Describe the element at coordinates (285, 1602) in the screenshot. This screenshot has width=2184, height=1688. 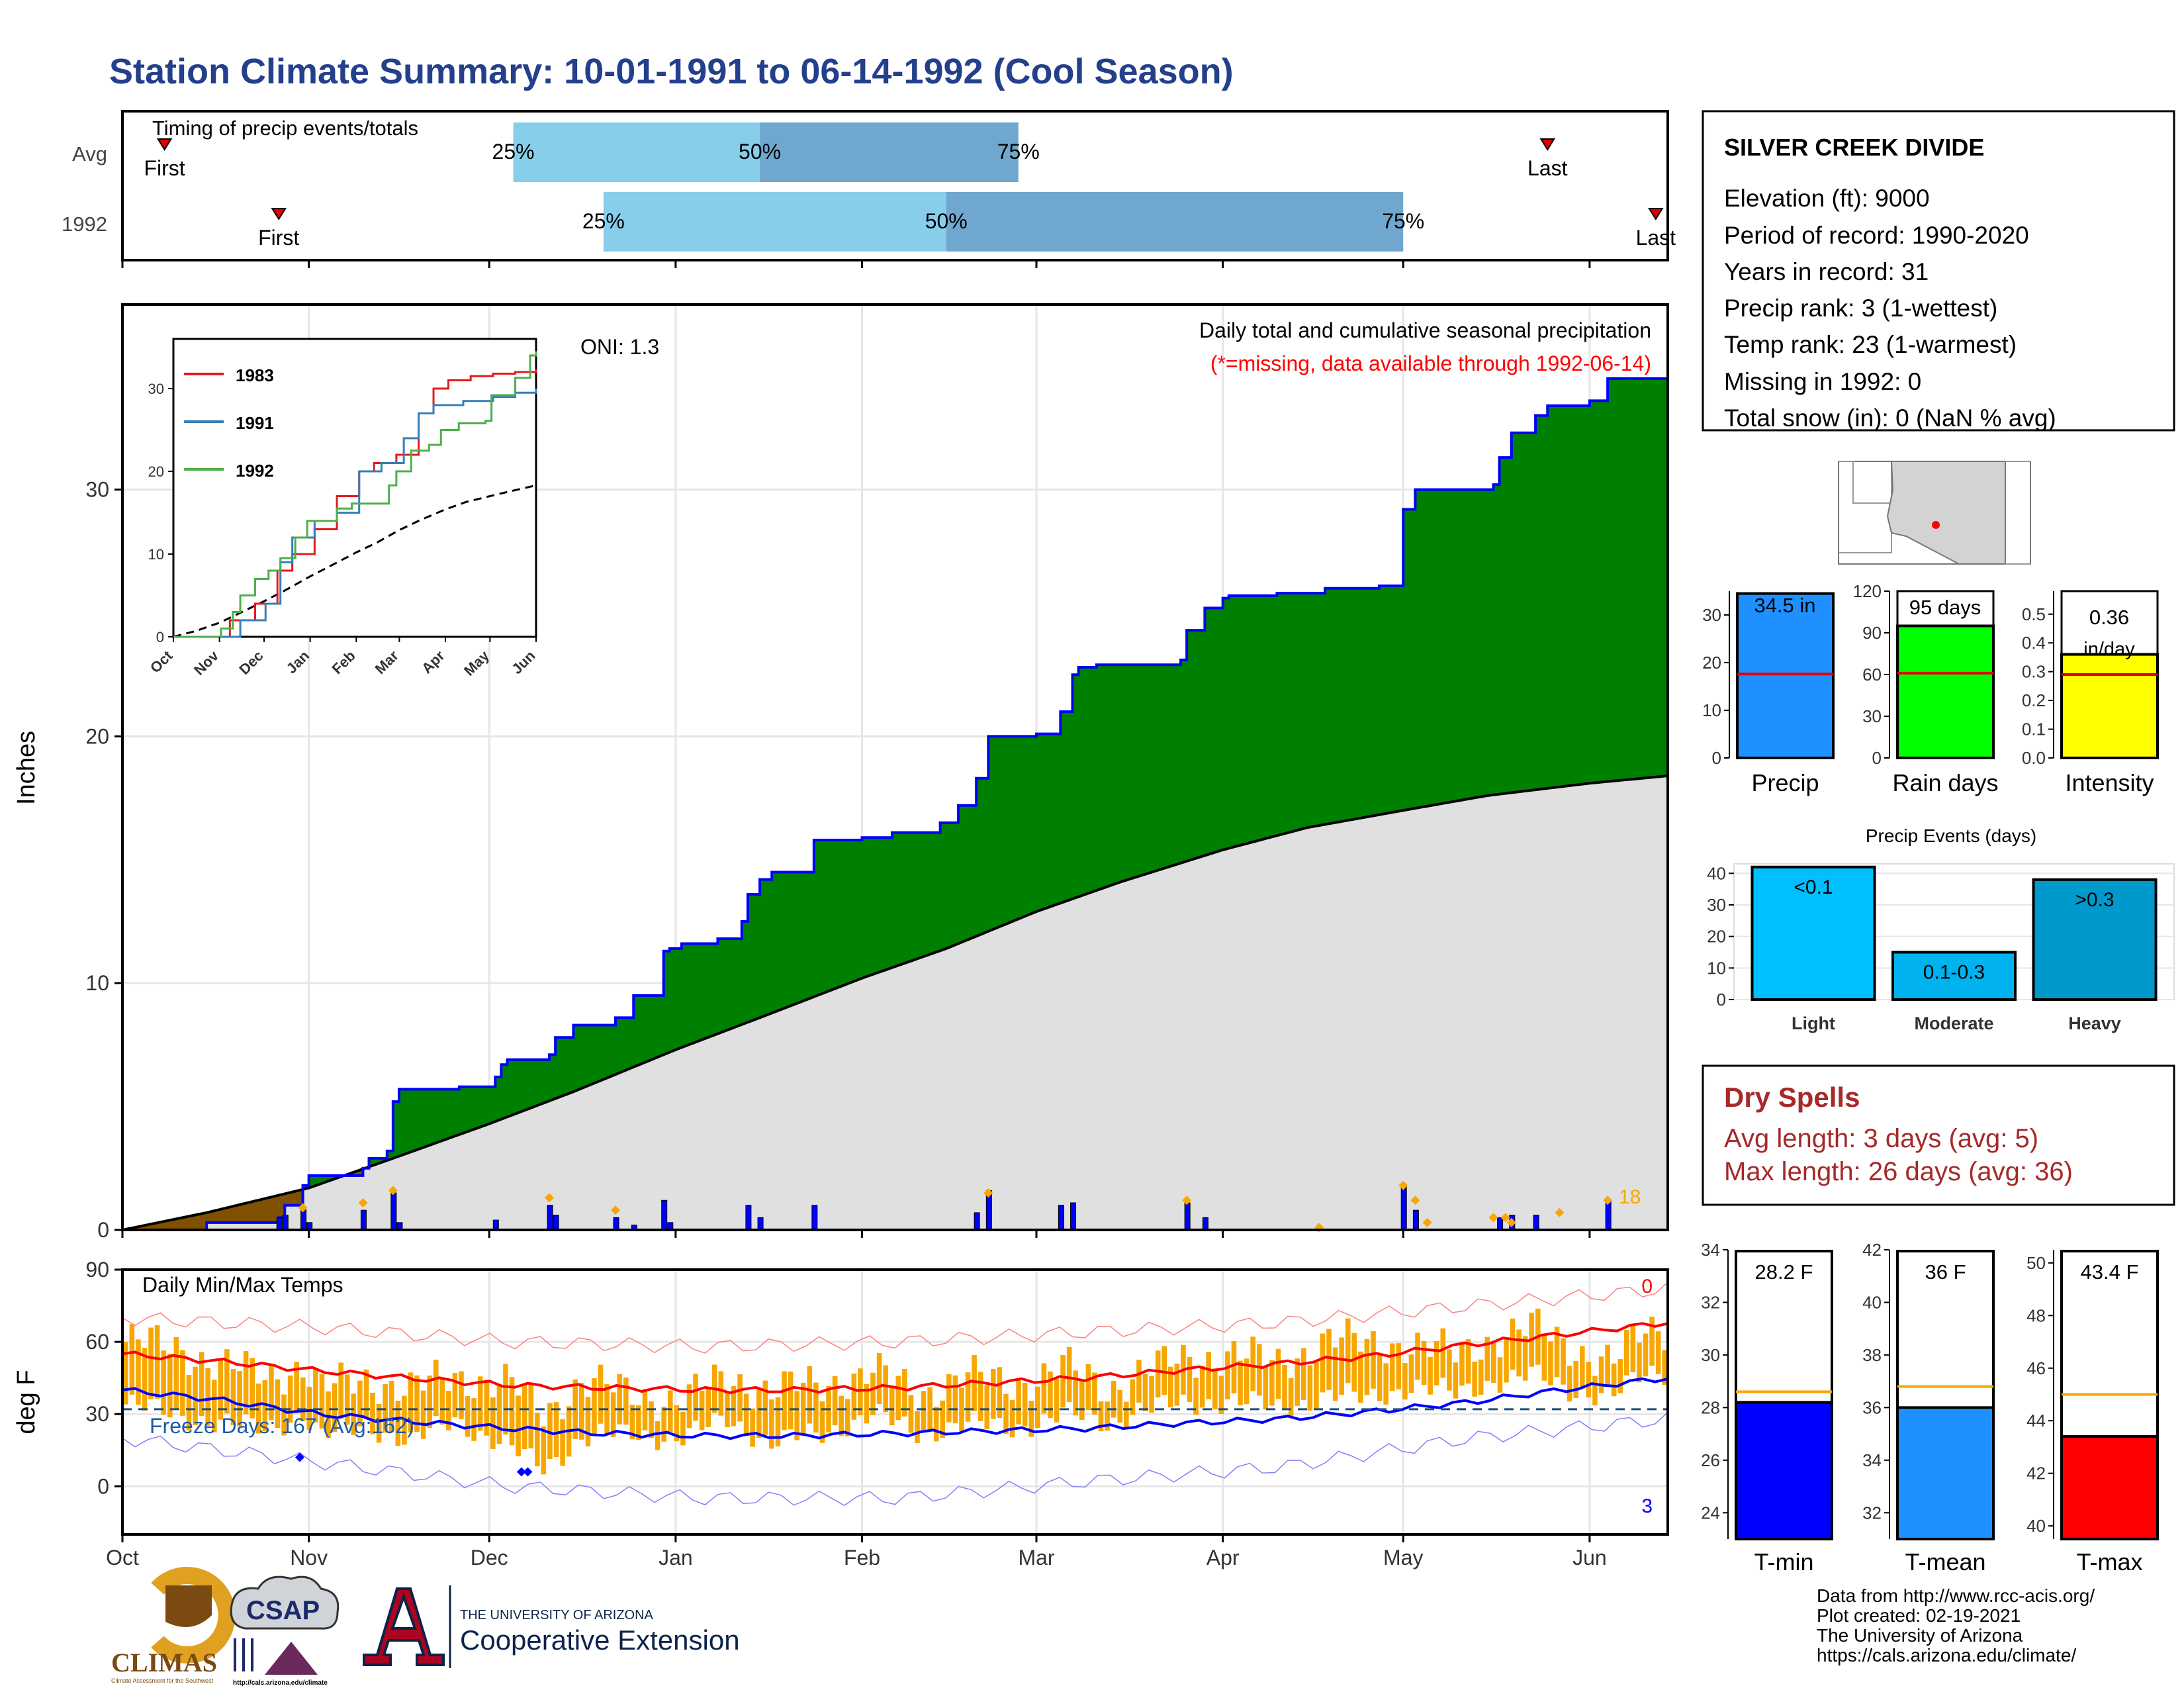
I see `csap-cloud-icon` at that location.